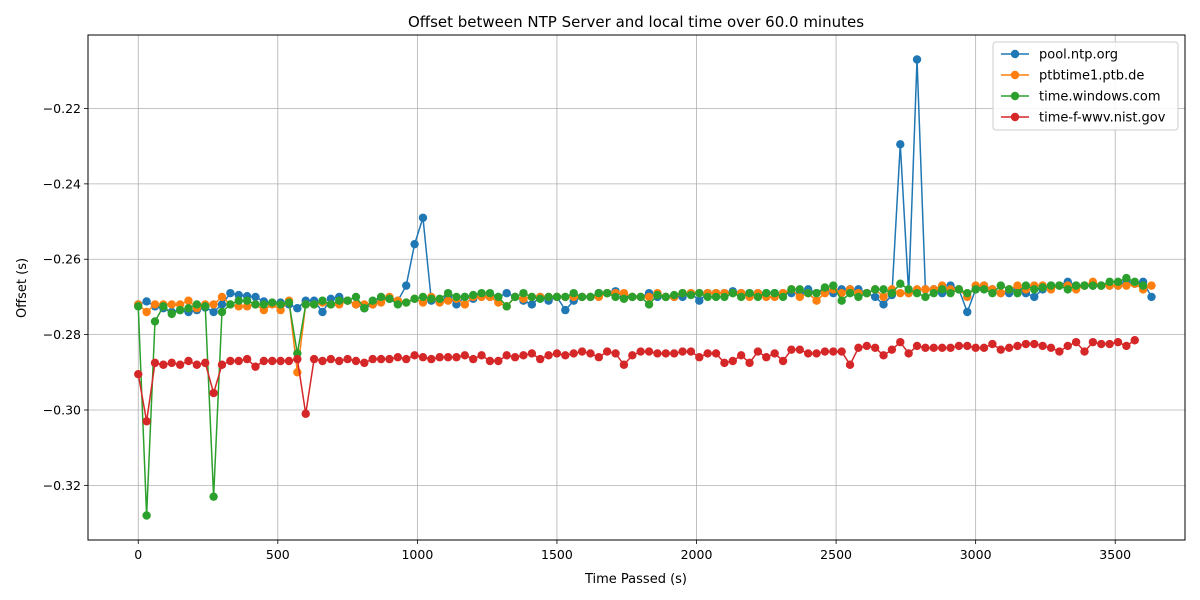 The image size is (1200, 600). Describe the element at coordinates (62, 485) in the screenshot. I see `y-tick-label: −0.32` at that location.